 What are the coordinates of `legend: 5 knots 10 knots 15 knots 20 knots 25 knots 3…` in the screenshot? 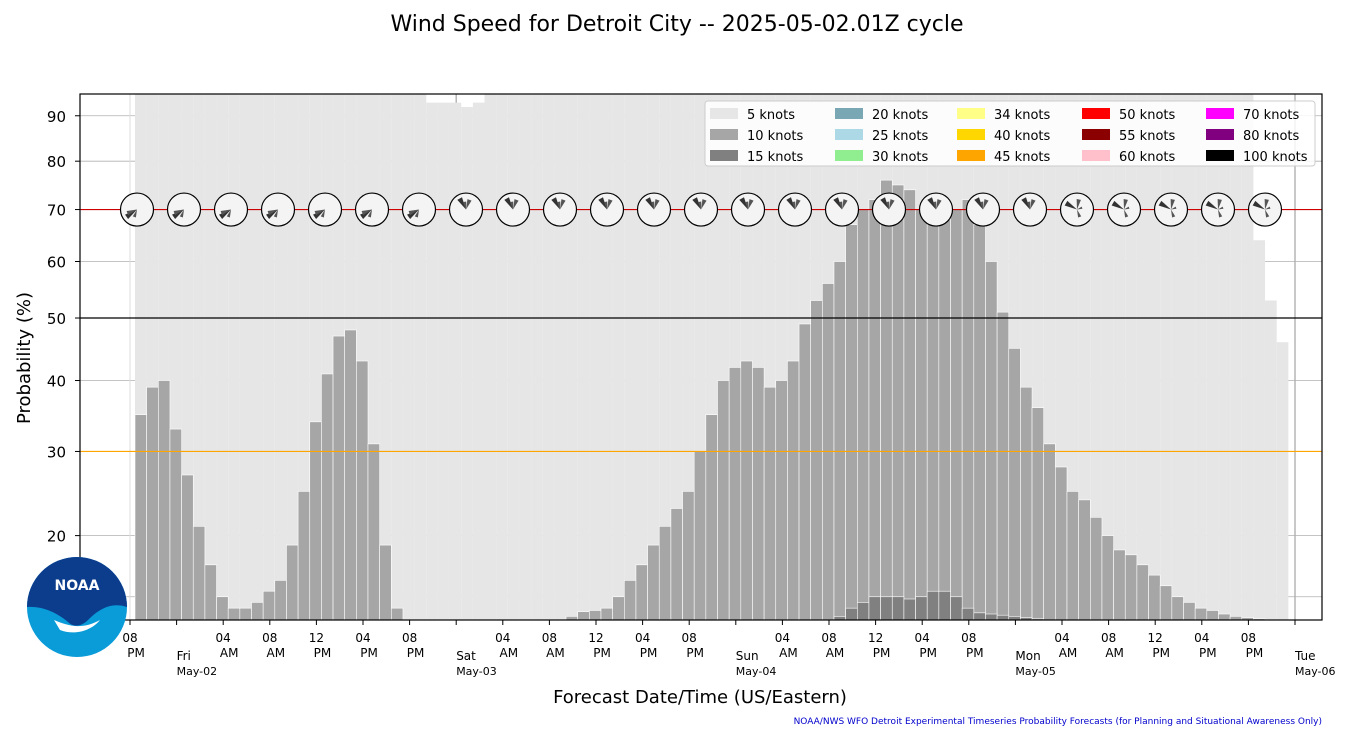 It's located at (1010, 133).